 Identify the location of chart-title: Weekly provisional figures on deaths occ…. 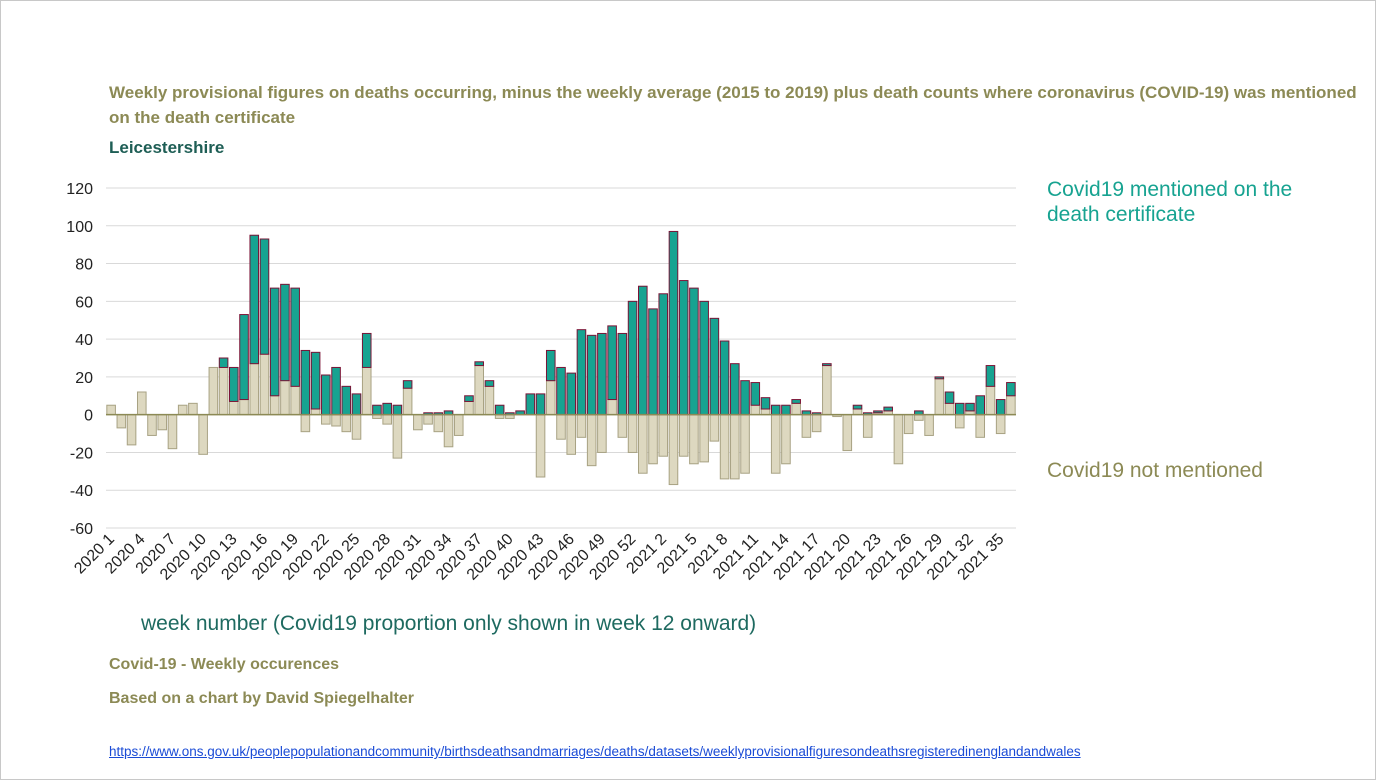
(733, 105).